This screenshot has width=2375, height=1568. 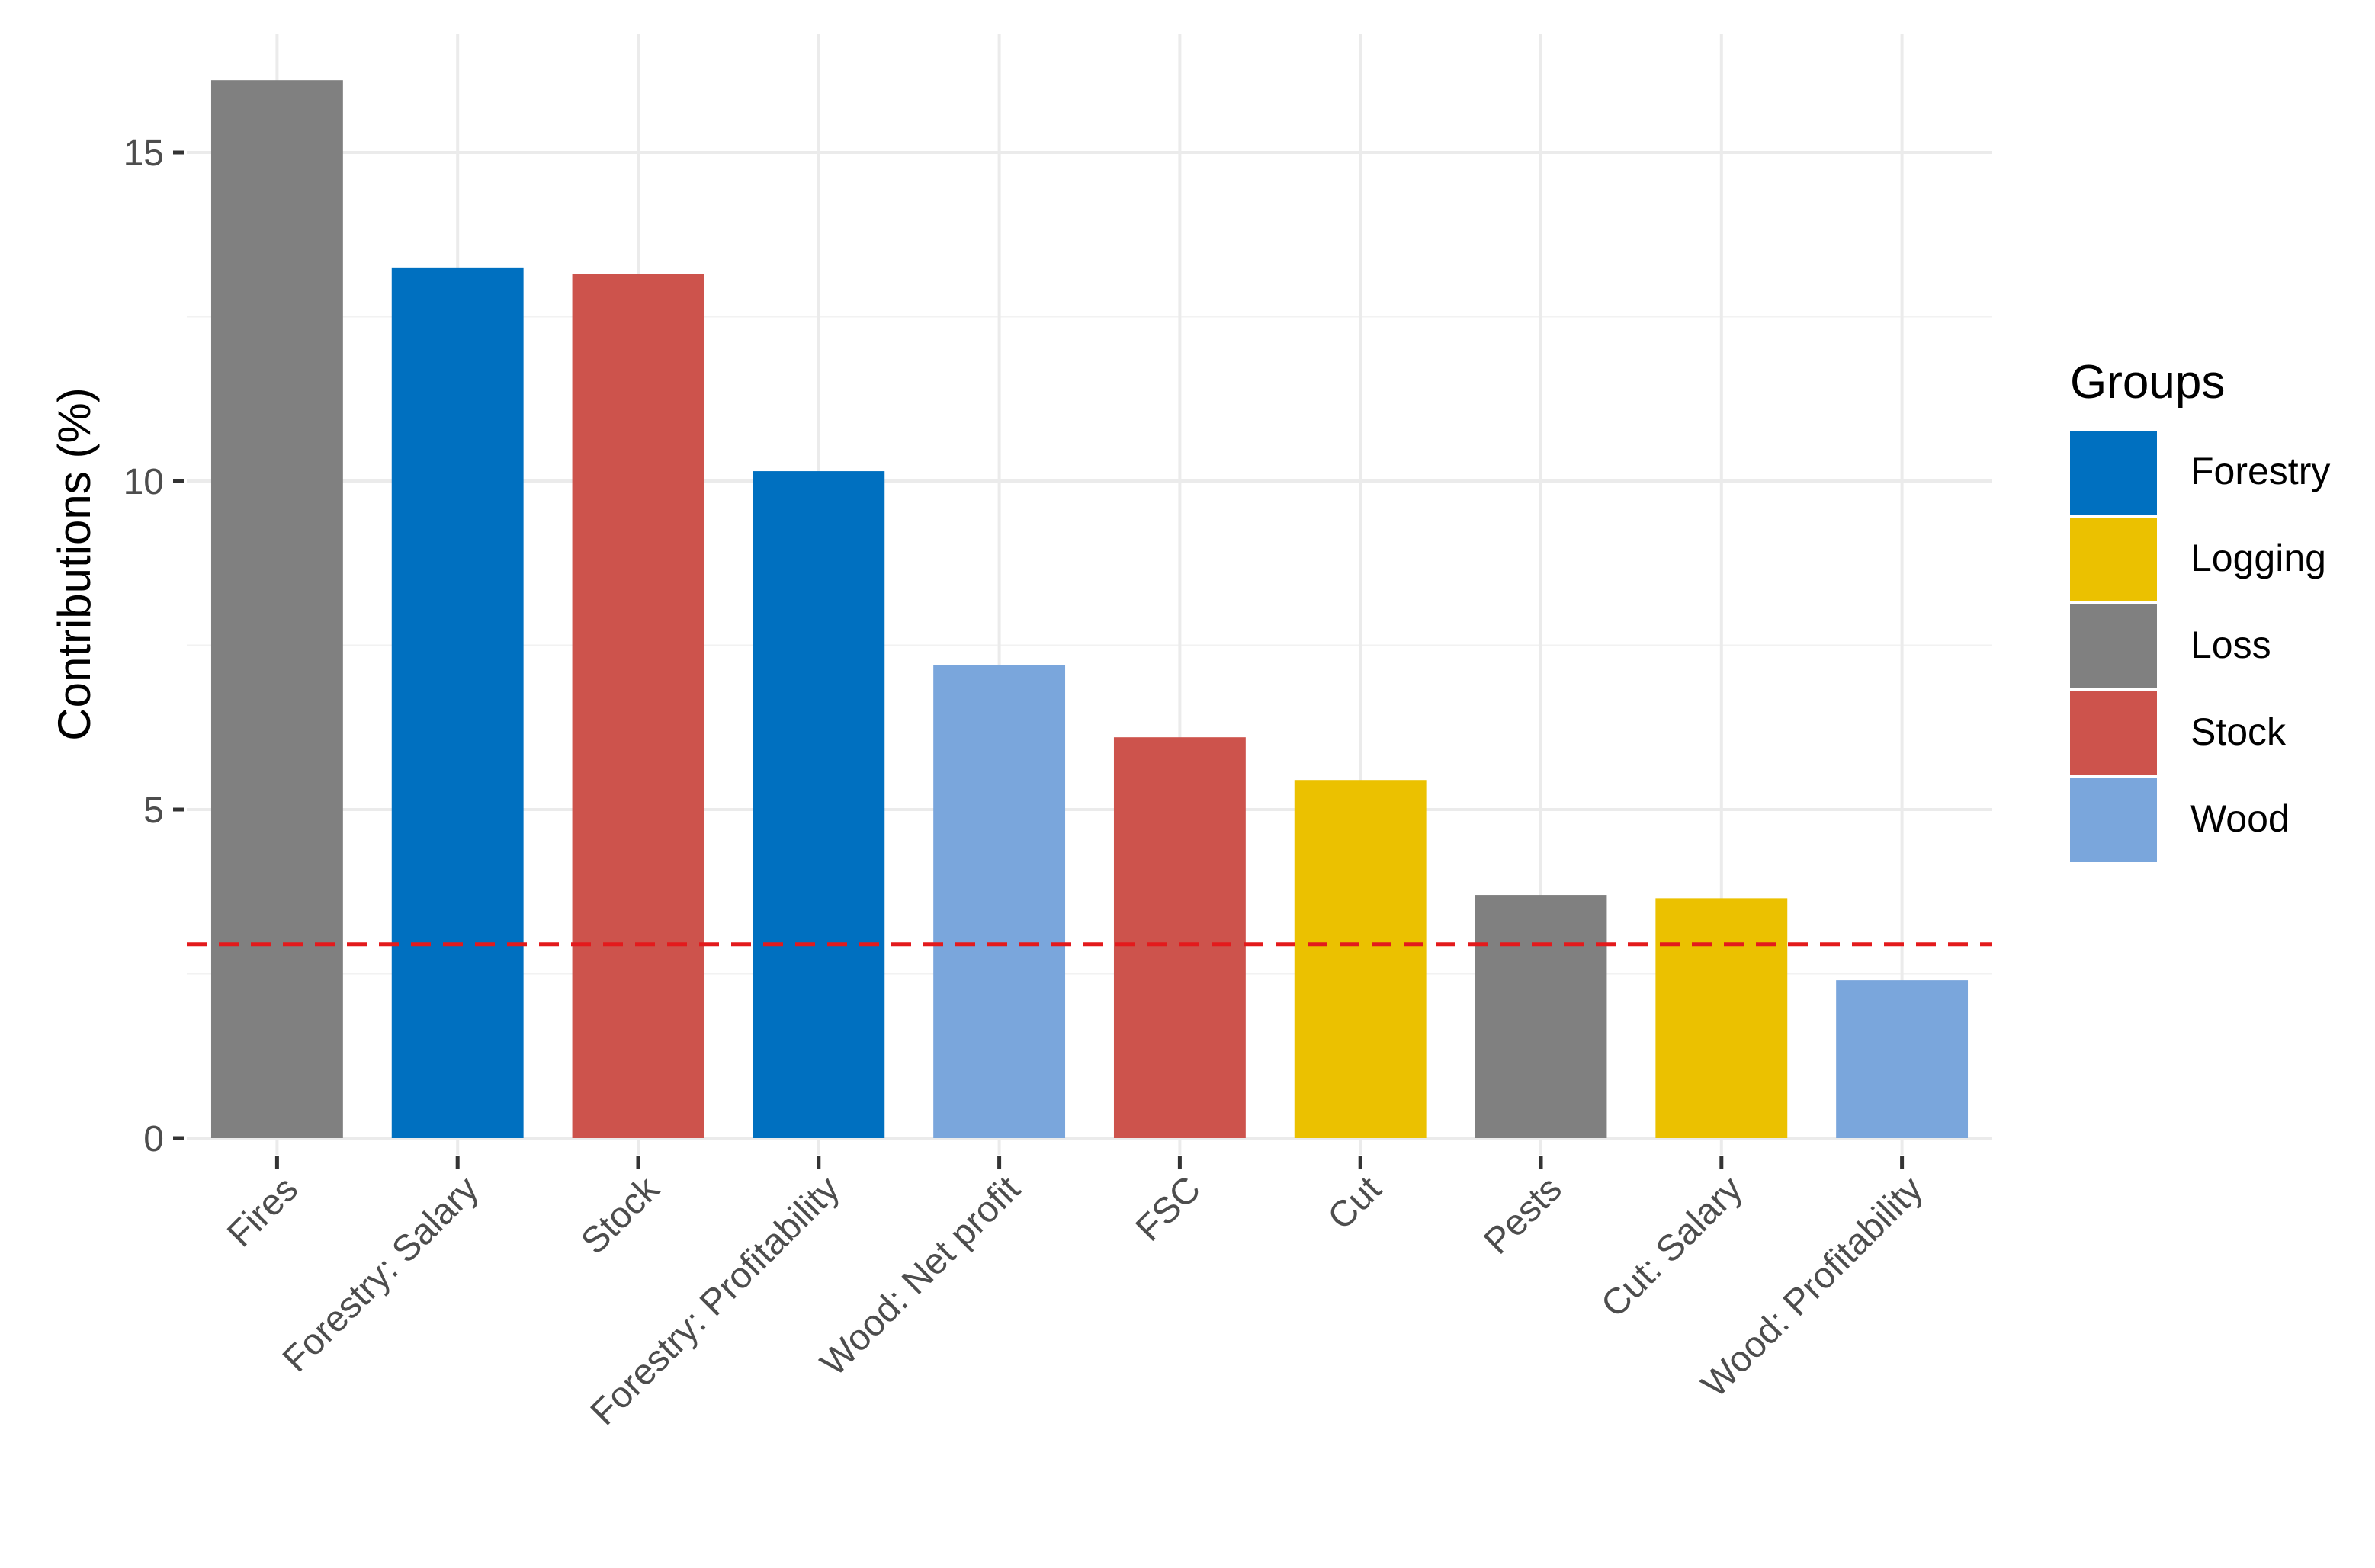 What do you see at coordinates (154, 646) in the screenshot?
I see `y-axis: 0 5 10 15` at bounding box center [154, 646].